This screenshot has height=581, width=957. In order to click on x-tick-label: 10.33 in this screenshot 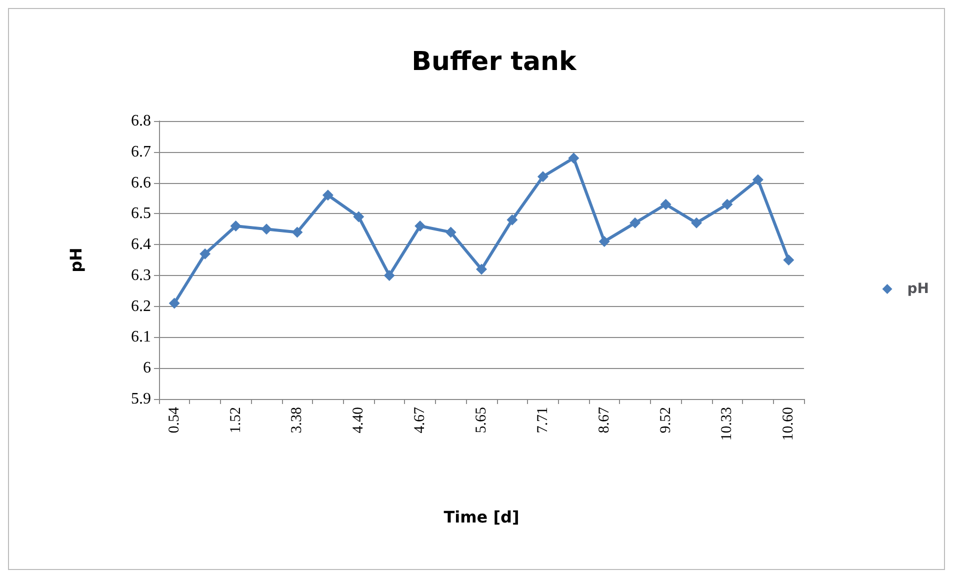, I will do `click(727, 424)`.